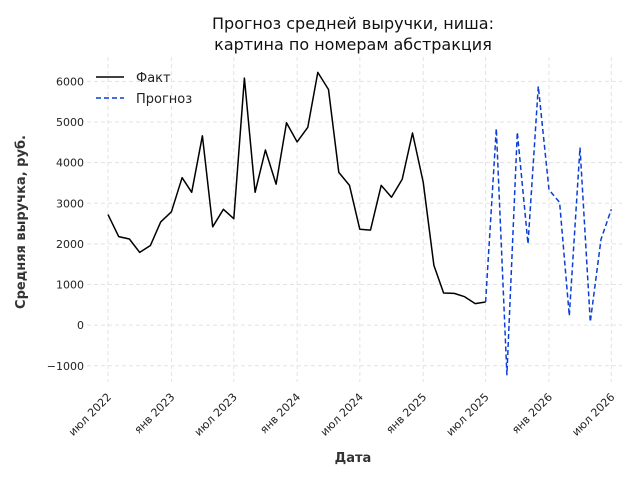 This screenshot has width=640, height=480. What do you see at coordinates (280, 414) in the screenshot?
I see `x-tick-label: янв 2024` at bounding box center [280, 414].